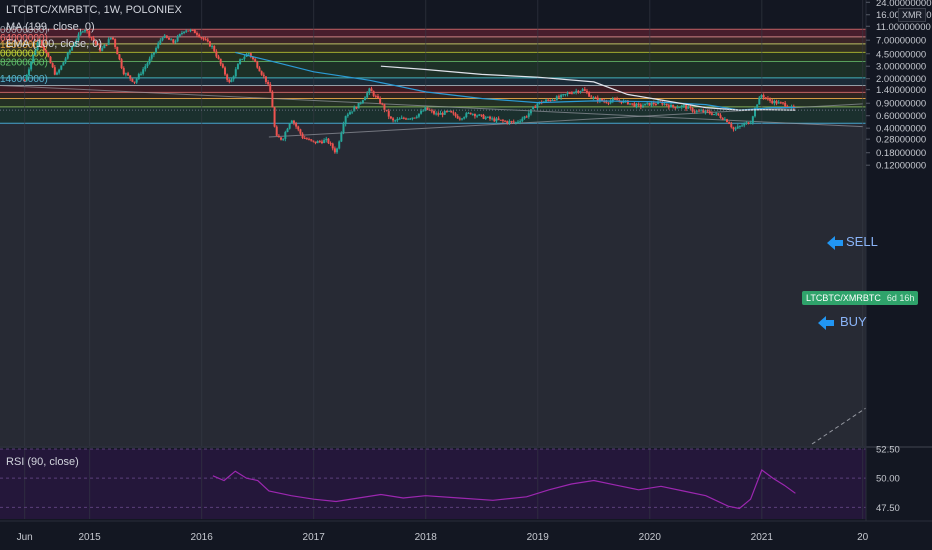 The image size is (932, 550). What do you see at coordinates (860, 298) in the screenshot?
I see `current-price-tag: LTCBTC/XMRBTC 6d 16h` at bounding box center [860, 298].